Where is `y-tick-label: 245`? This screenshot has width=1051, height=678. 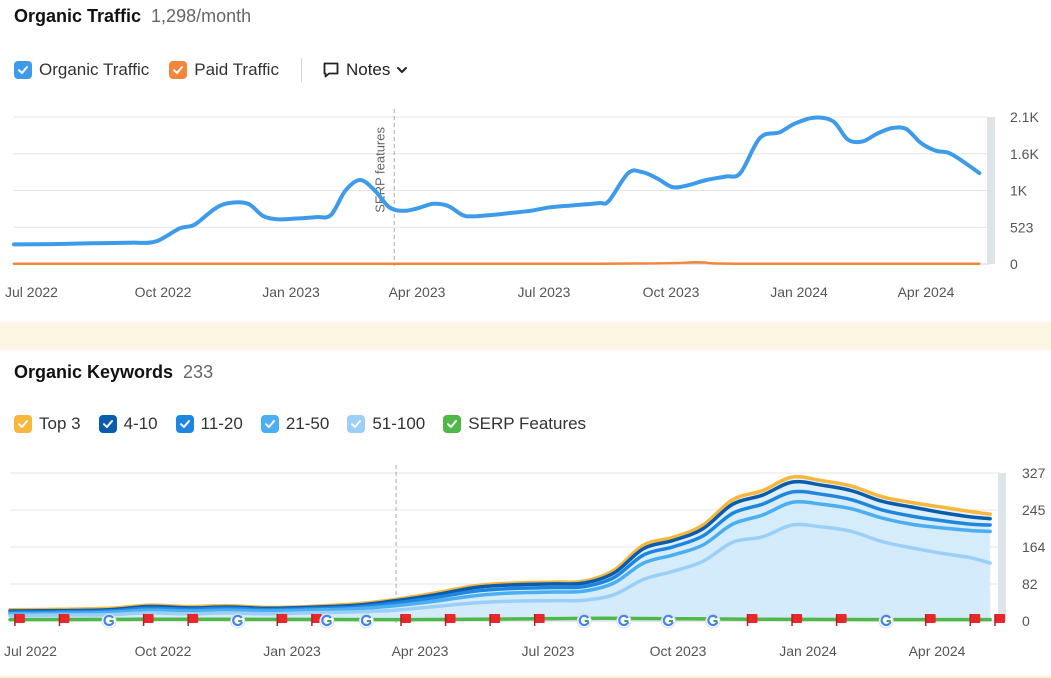
y-tick-label: 245 is located at coordinates (1034, 510).